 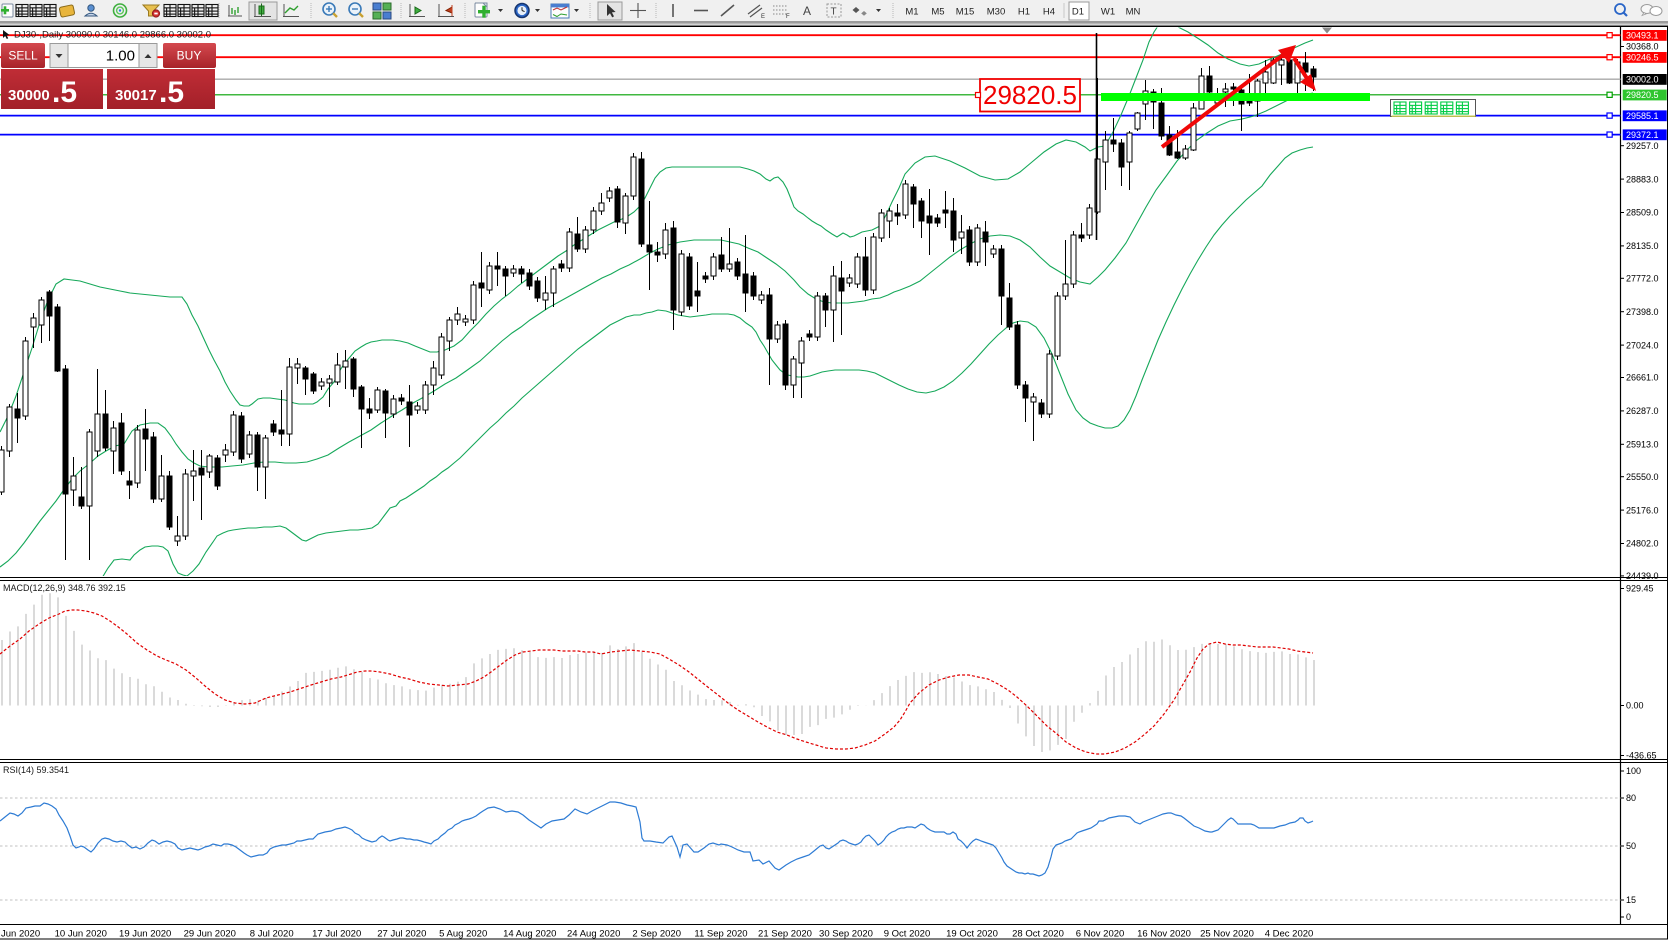 I want to click on svg-text: 27772.0, so click(x=1642, y=279).